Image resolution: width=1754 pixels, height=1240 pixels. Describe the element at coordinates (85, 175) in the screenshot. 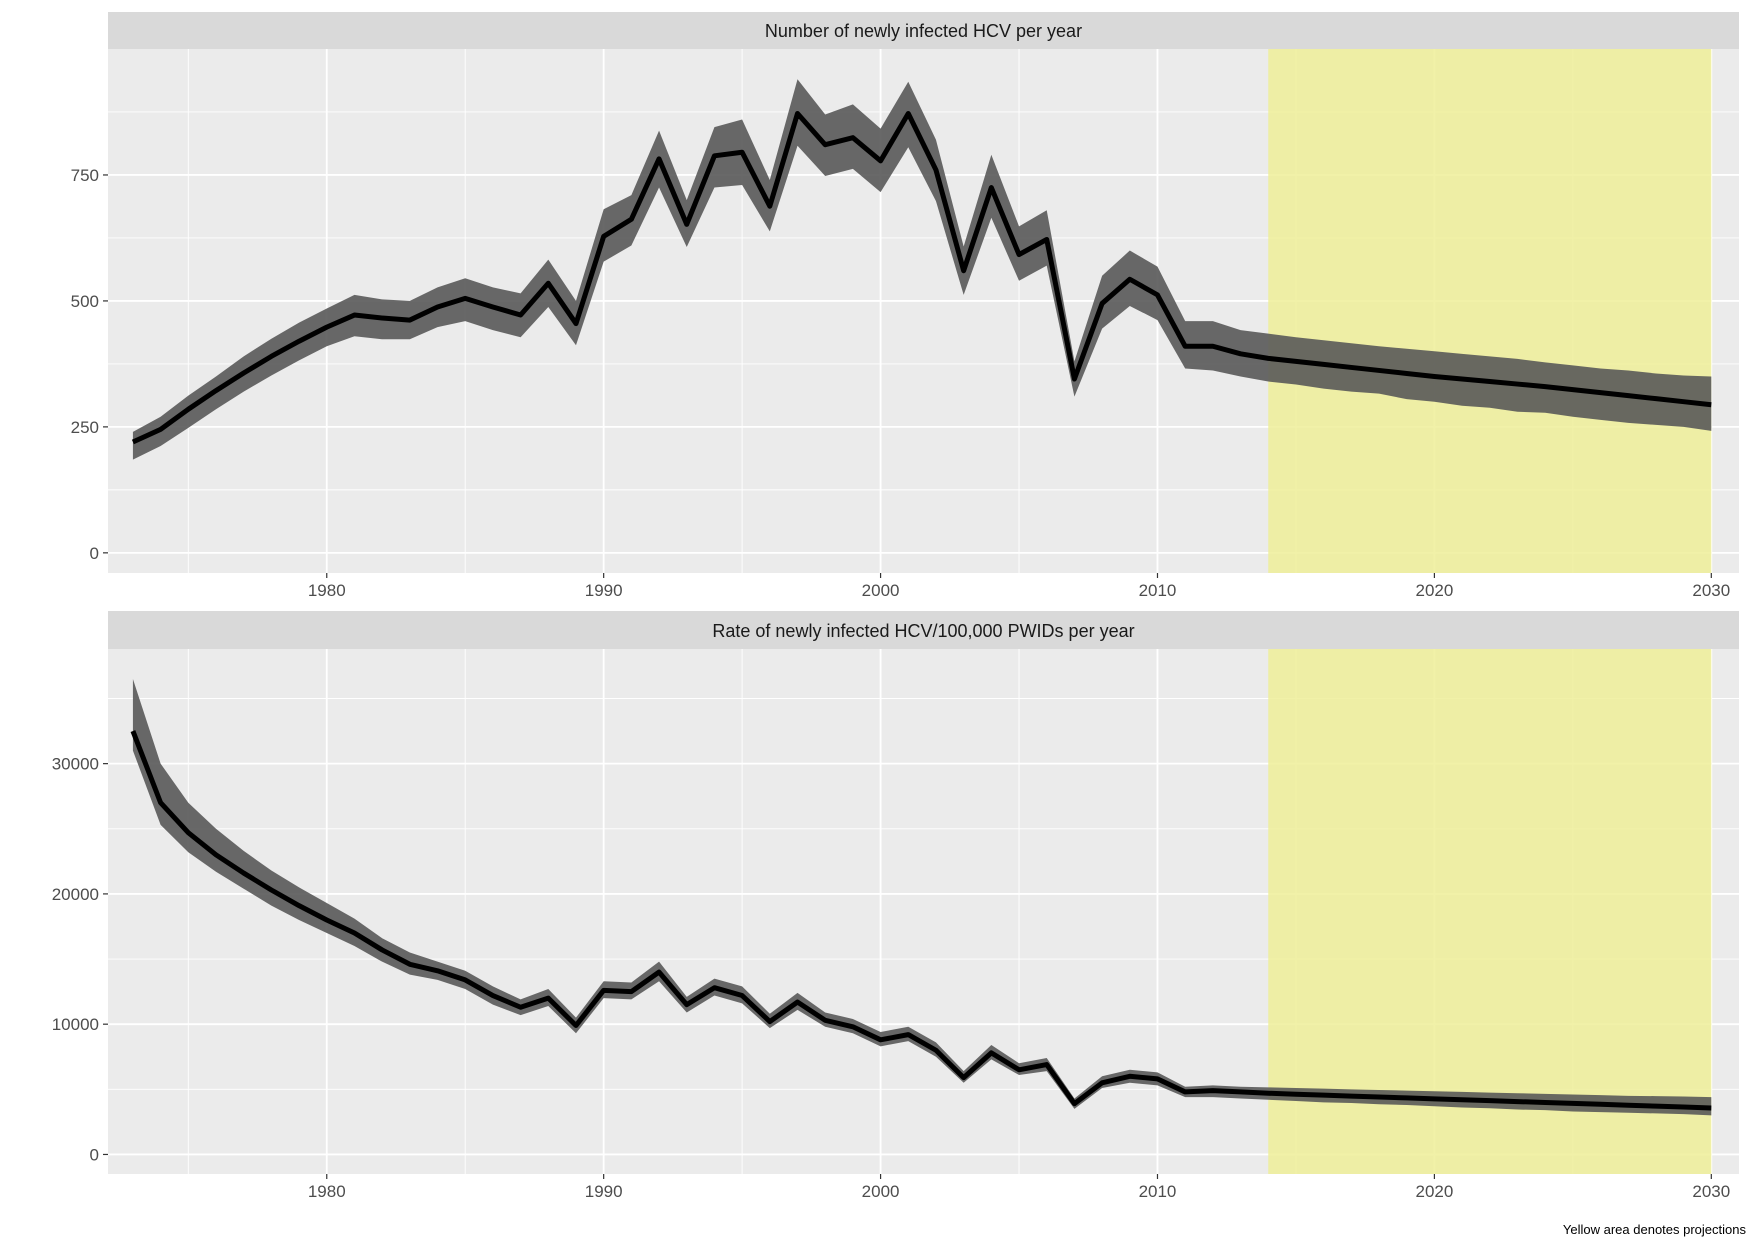

I see `y-tick-label: 750` at that location.